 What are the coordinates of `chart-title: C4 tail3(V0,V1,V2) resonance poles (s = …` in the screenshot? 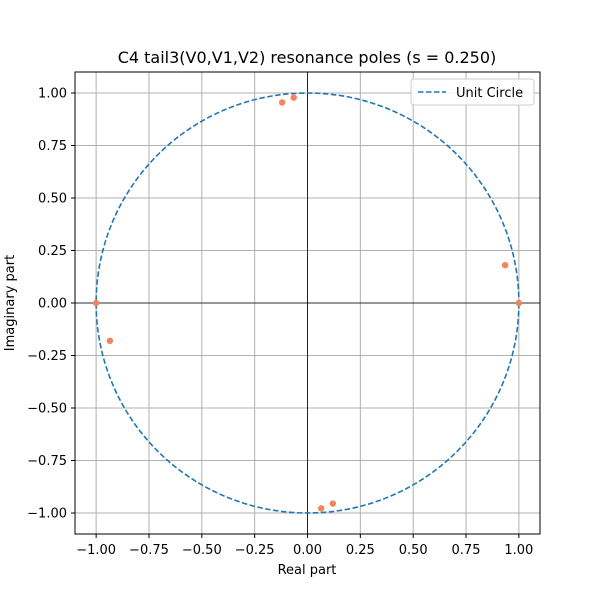 It's located at (307, 57).